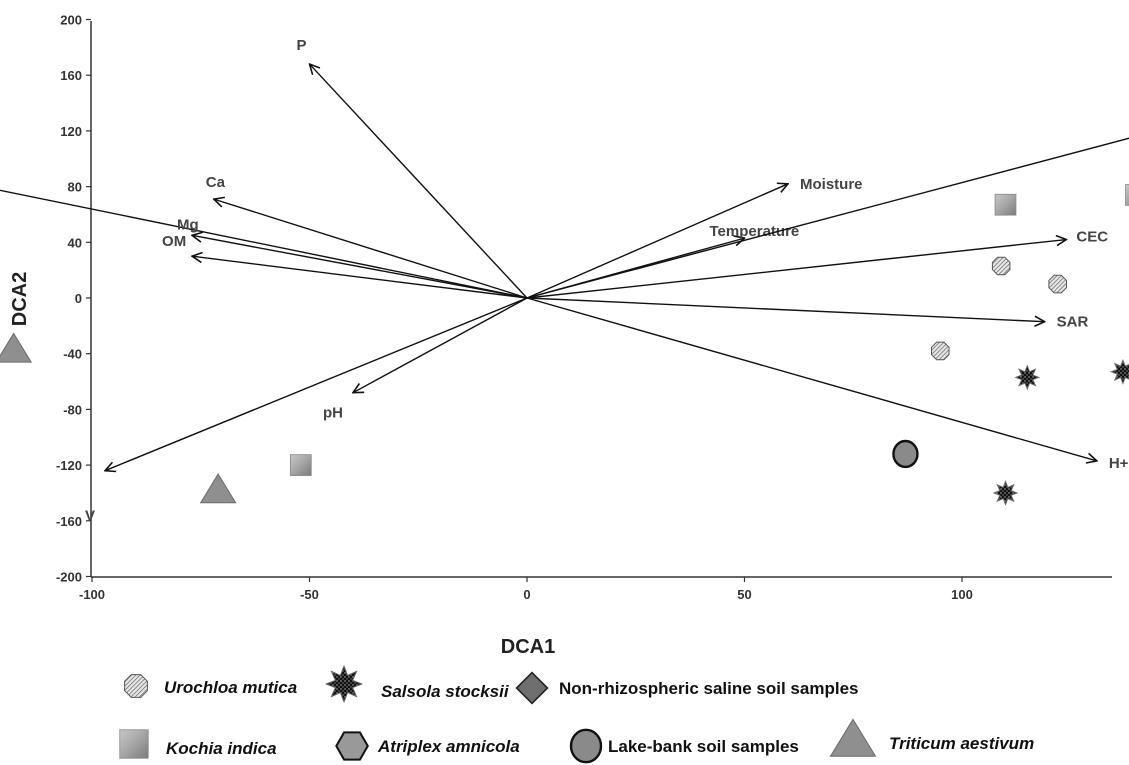 This screenshot has height=765, width=1129. I want to click on y-tick-label: 120, so click(71, 131).